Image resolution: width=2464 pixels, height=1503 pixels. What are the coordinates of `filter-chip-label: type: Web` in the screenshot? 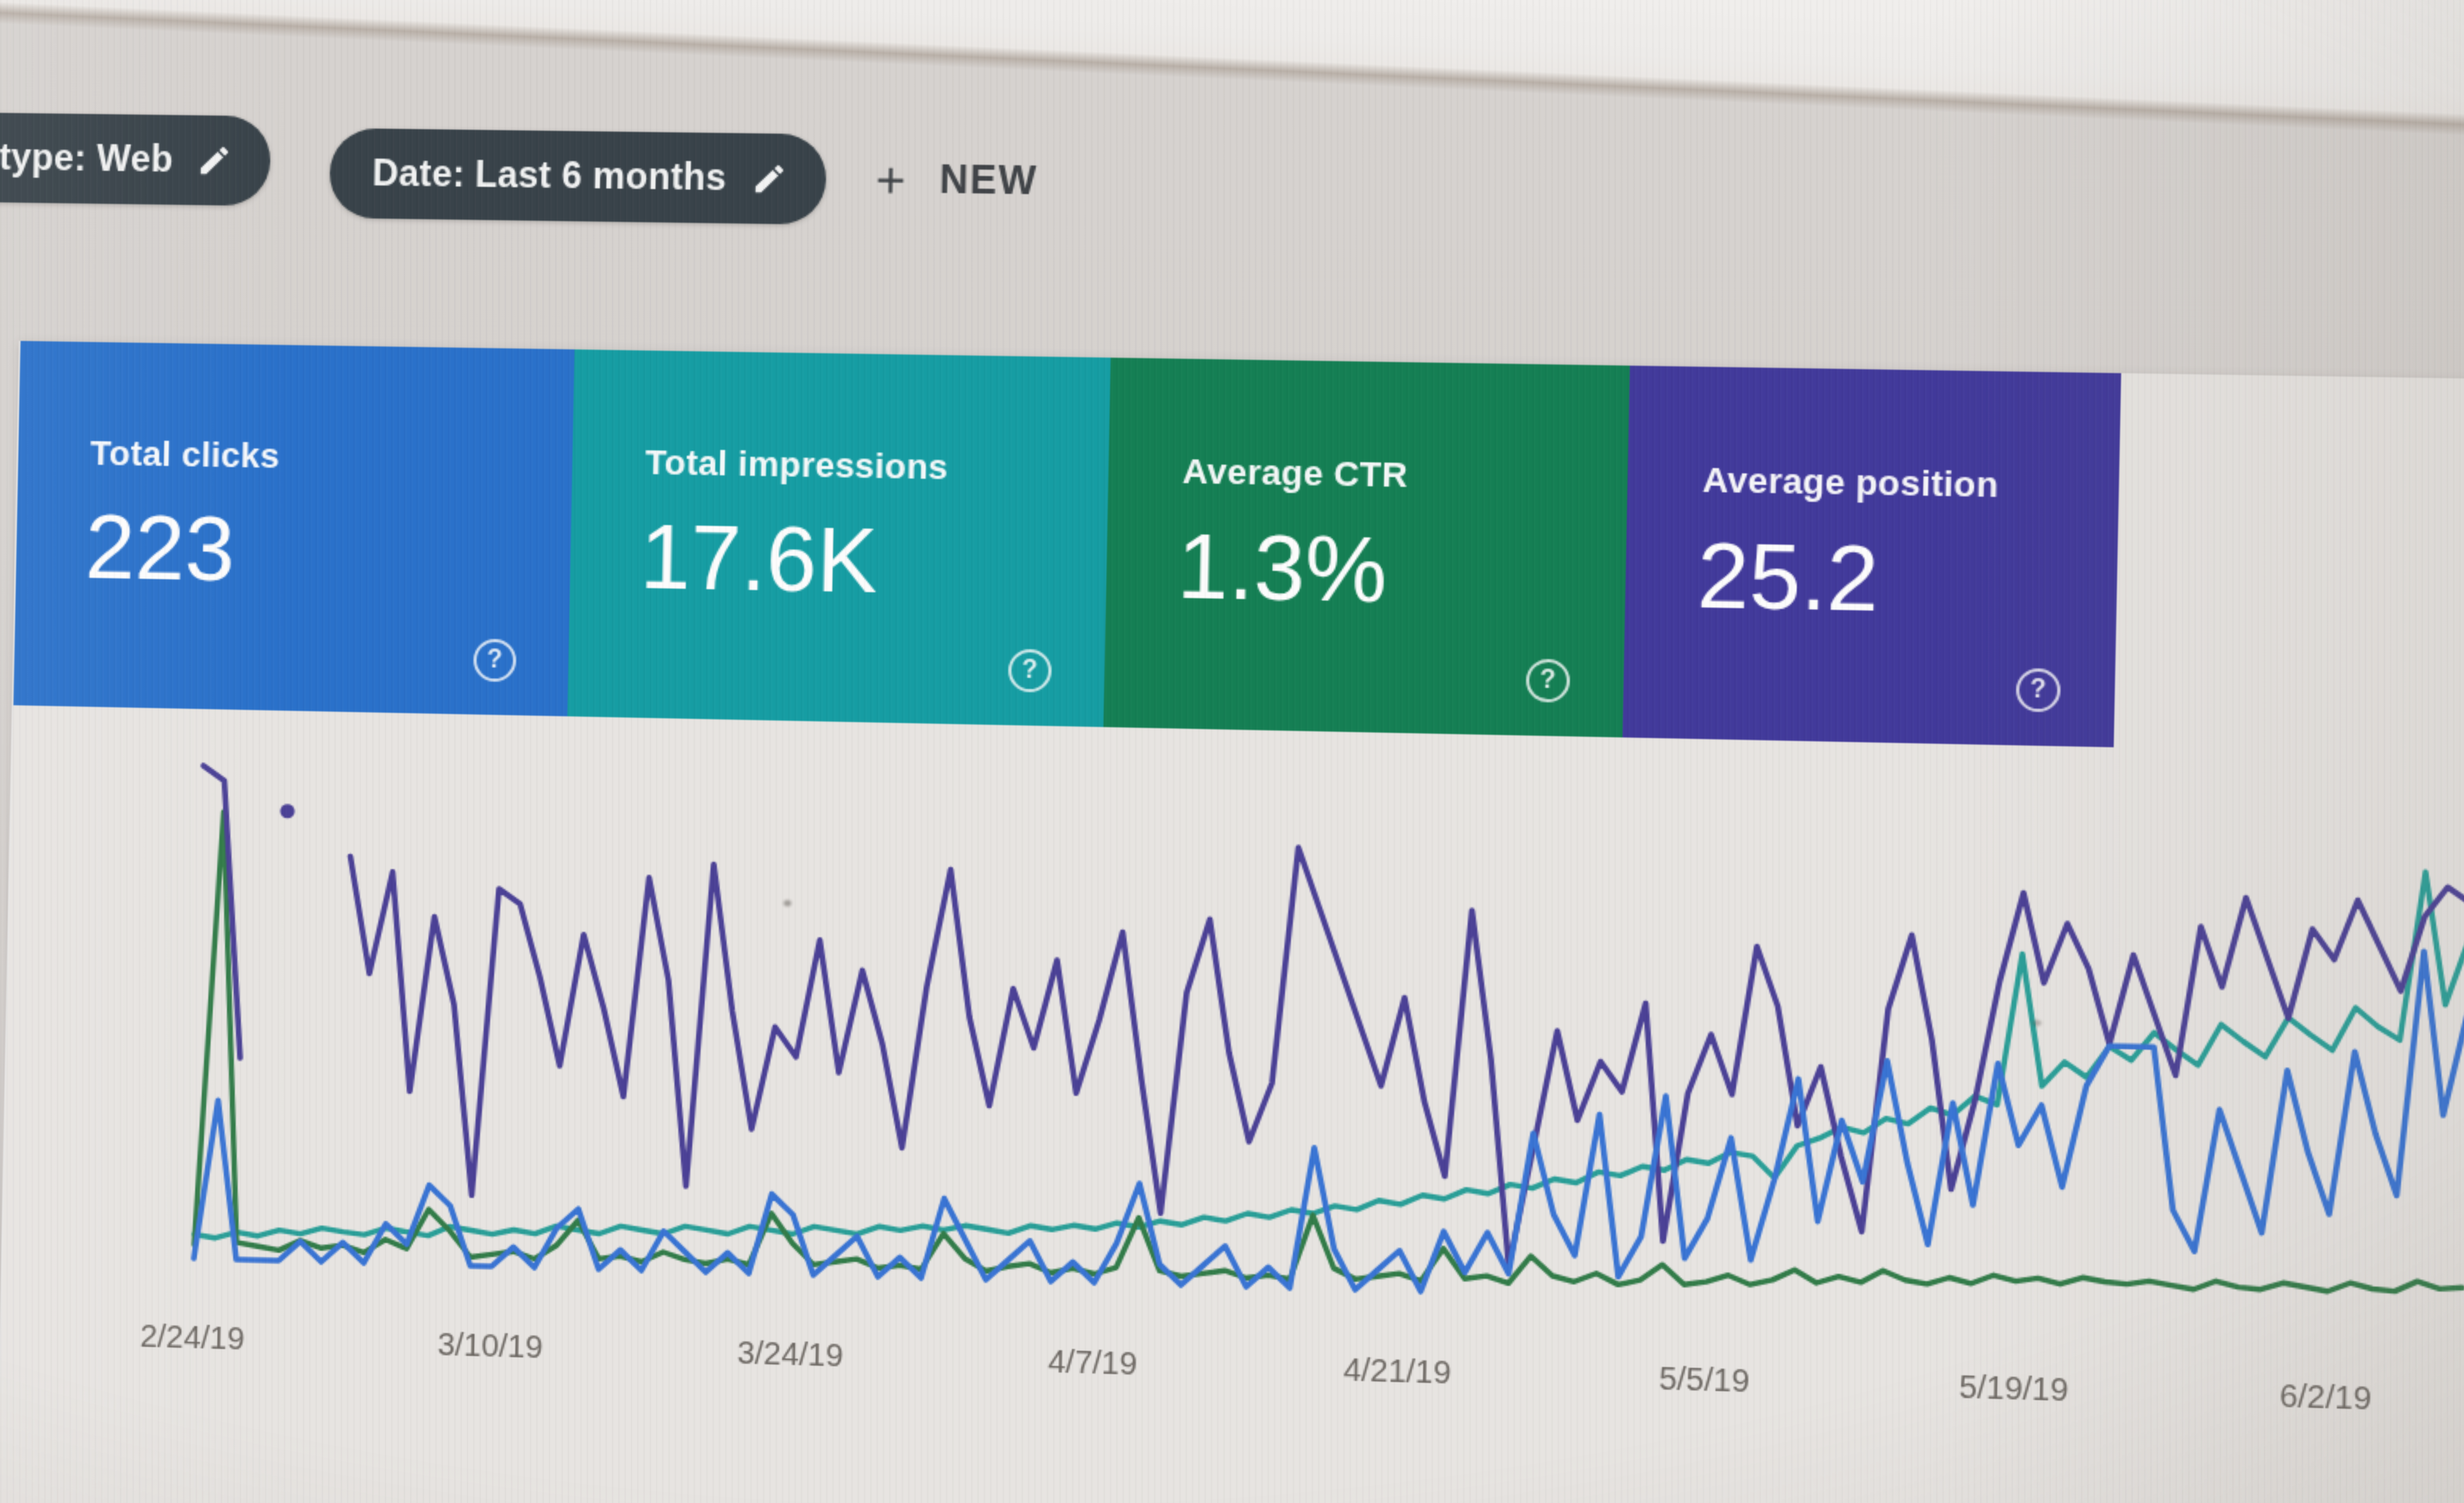 It's located at (87, 158).